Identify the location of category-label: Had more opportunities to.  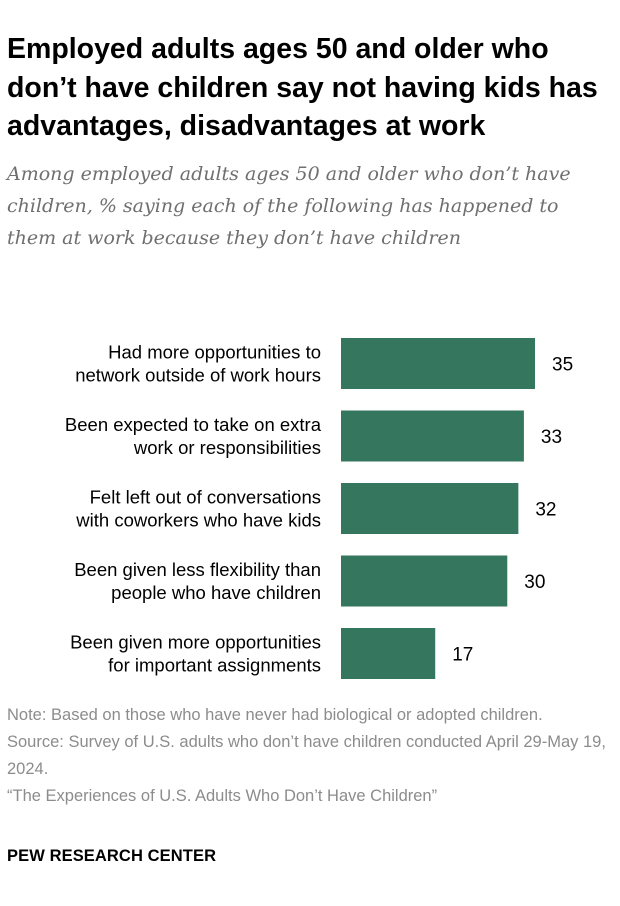
(214, 352).